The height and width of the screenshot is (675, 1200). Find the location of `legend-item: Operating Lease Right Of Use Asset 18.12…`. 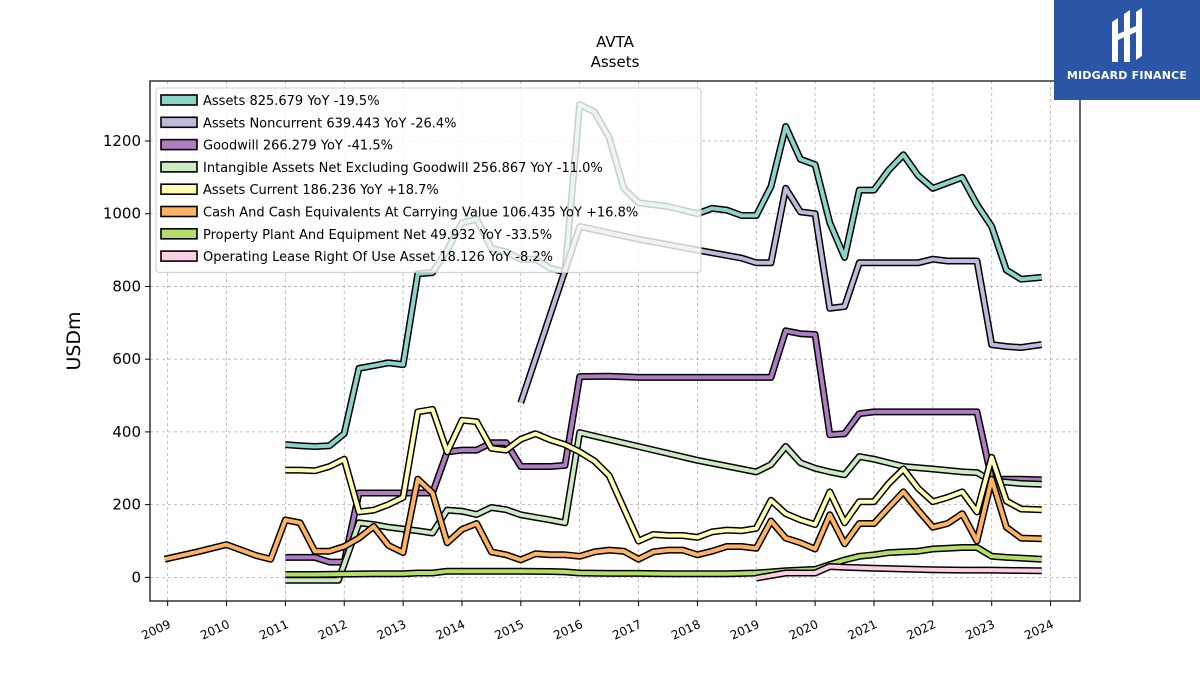

legend-item: Operating Lease Right Of Use Asset 18.12… is located at coordinates (356, 257).